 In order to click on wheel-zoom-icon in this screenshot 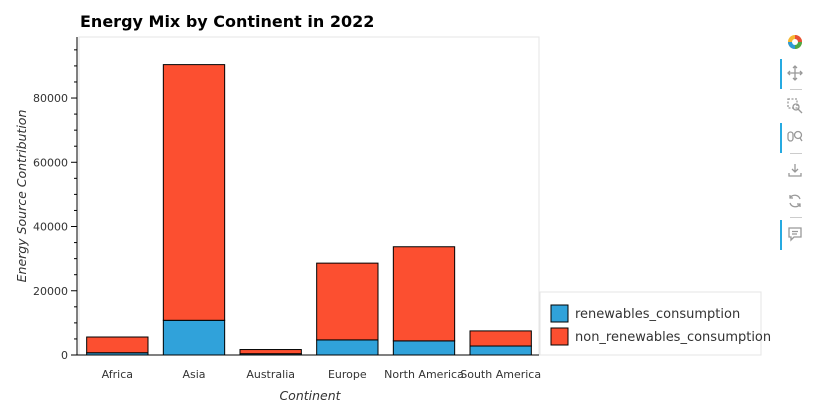, I will do `click(795, 138)`.